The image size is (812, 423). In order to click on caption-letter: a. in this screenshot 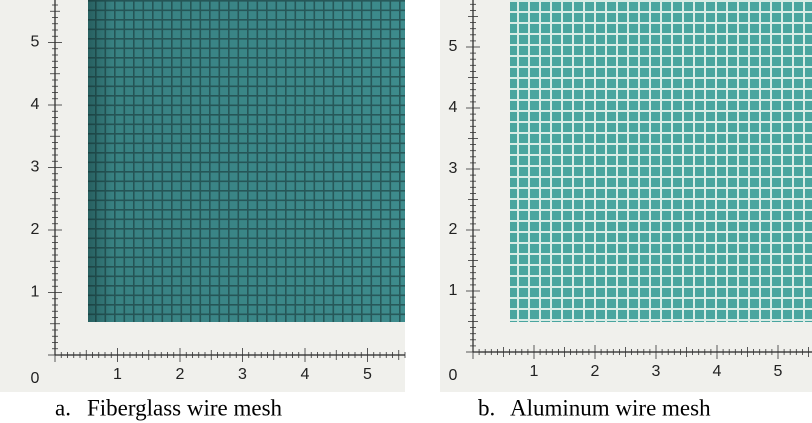, I will do `click(63, 407)`.